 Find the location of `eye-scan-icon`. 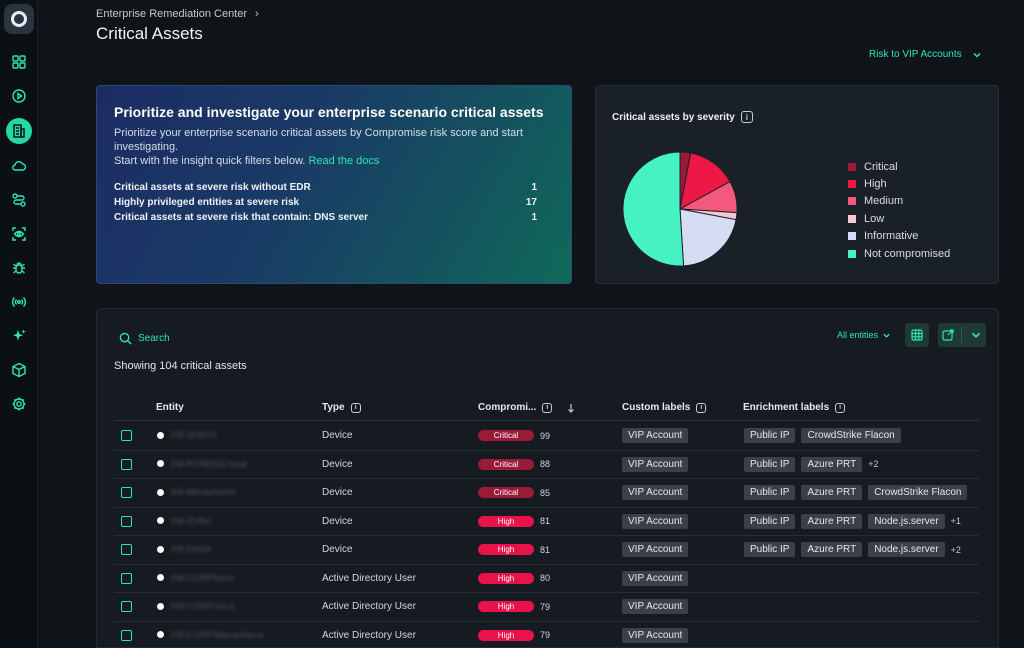

eye-scan-icon is located at coordinates (19, 234).